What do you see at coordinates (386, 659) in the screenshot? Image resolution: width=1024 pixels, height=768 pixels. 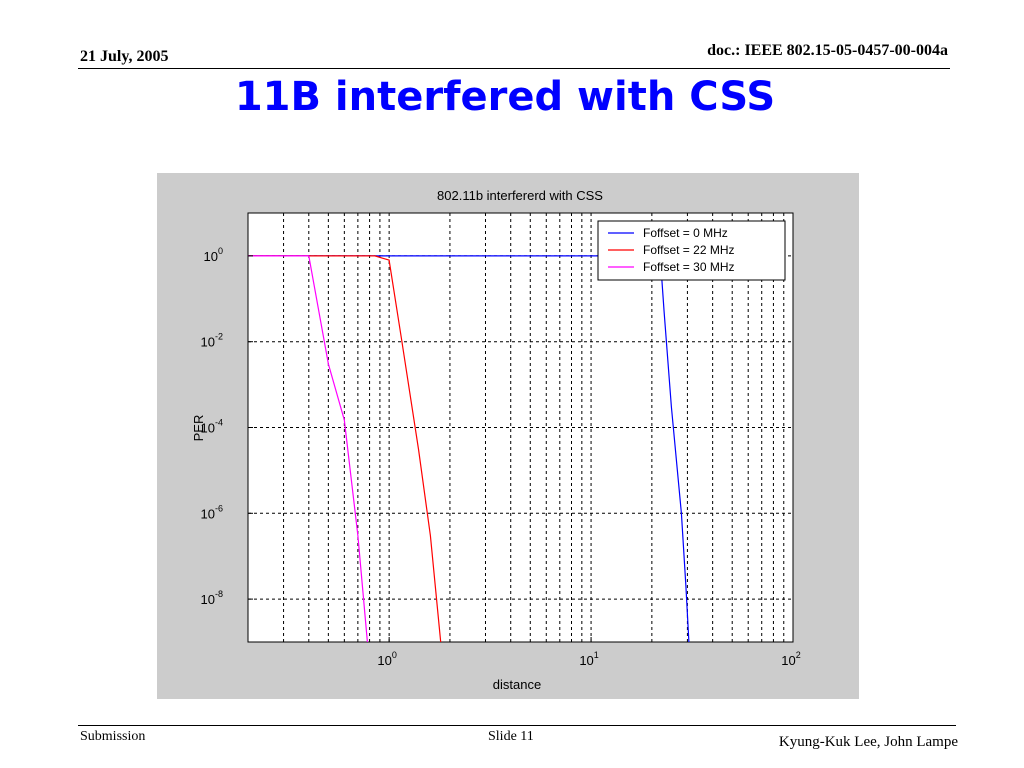 I see `x-tick-label: 10⁰` at bounding box center [386, 659].